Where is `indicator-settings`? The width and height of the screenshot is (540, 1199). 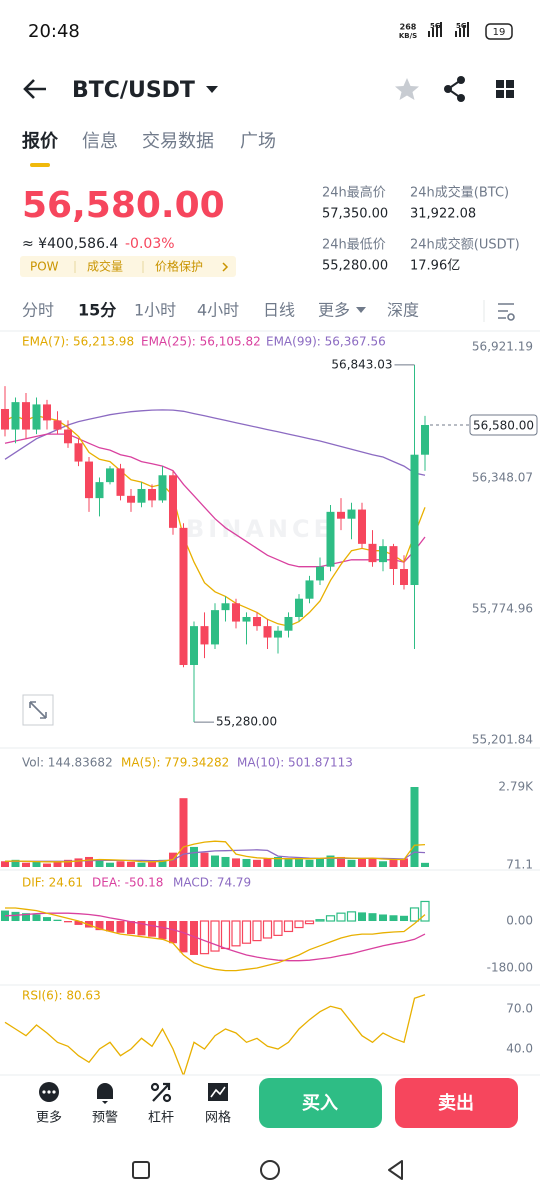
indicator-settings is located at coordinates (506, 312).